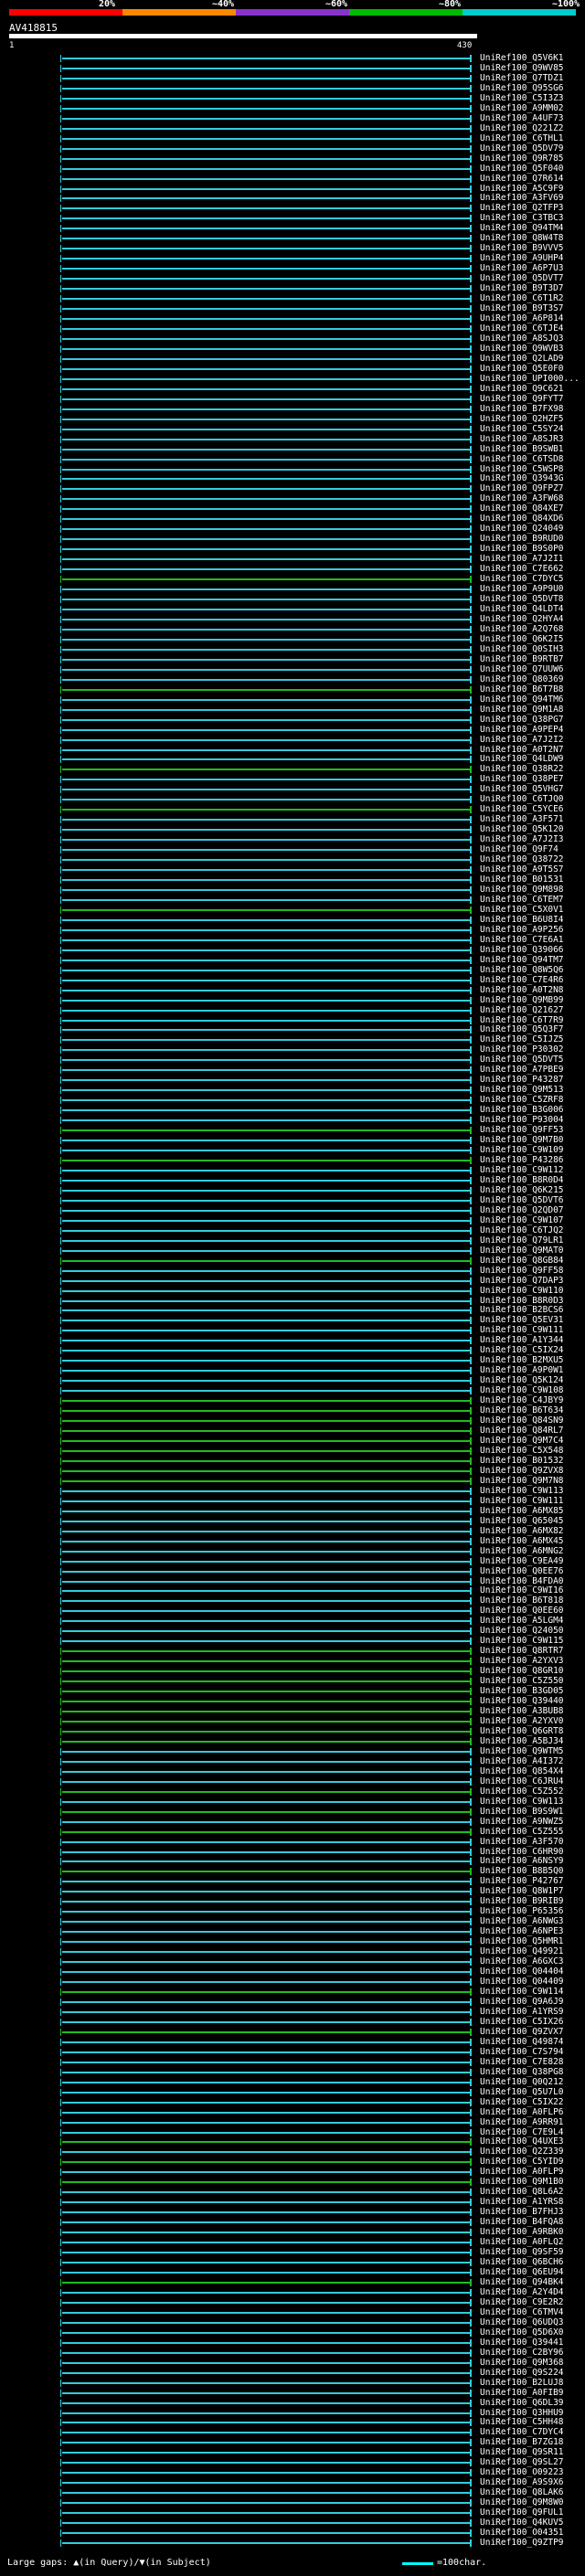 This screenshot has height=2576, width=585. What do you see at coordinates (522, 2011) in the screenshot?
I see `hit-name: UniRef100_A1YRS9` at bounding box center [522, 2011].